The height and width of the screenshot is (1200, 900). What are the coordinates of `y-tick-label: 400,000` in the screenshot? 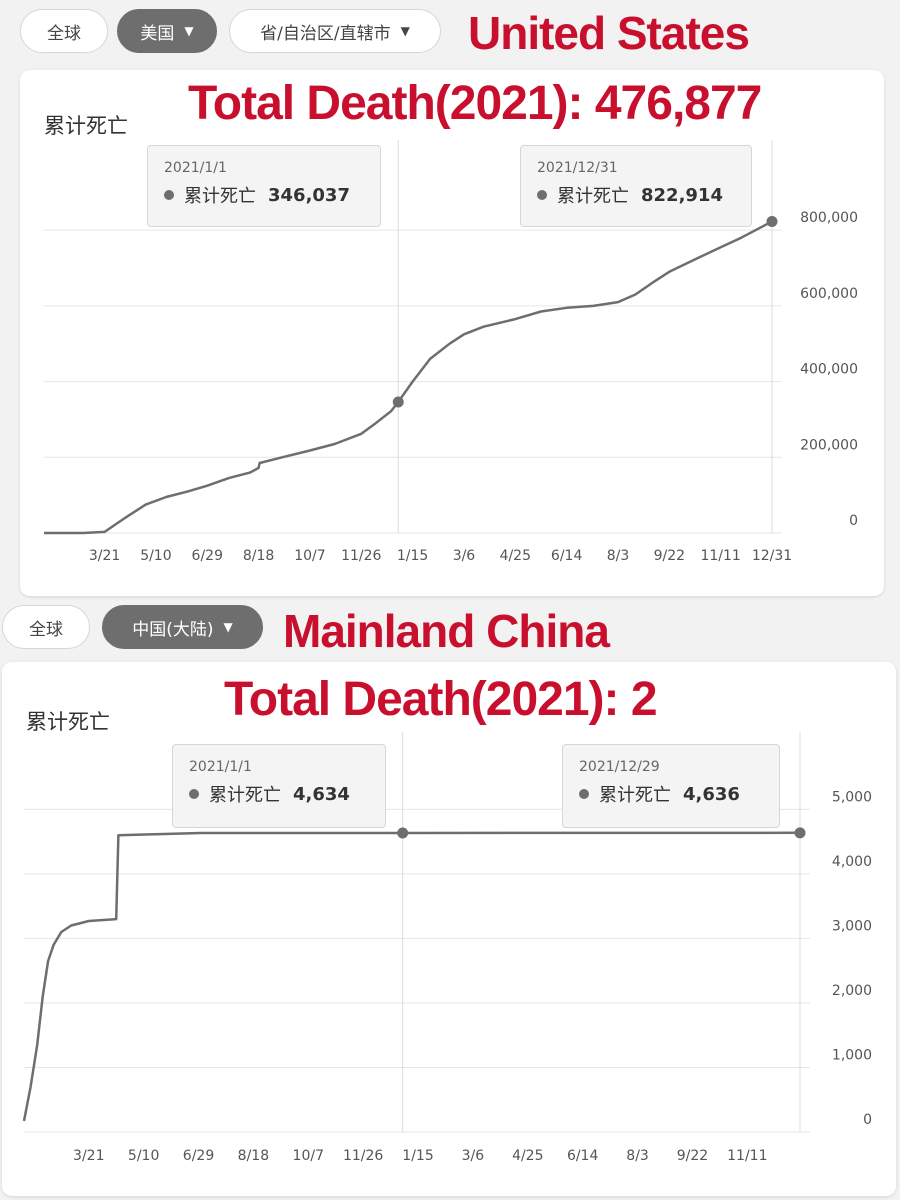 It's located at (829, 370).